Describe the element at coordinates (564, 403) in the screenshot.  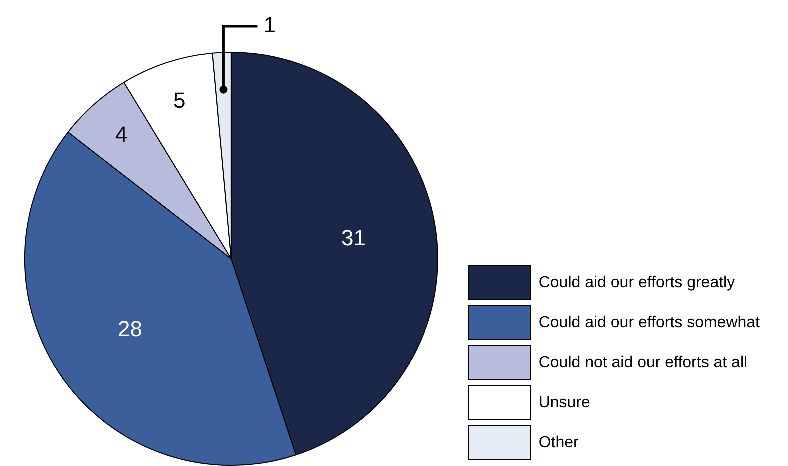
I see `legend-label: Unsure` at that location.